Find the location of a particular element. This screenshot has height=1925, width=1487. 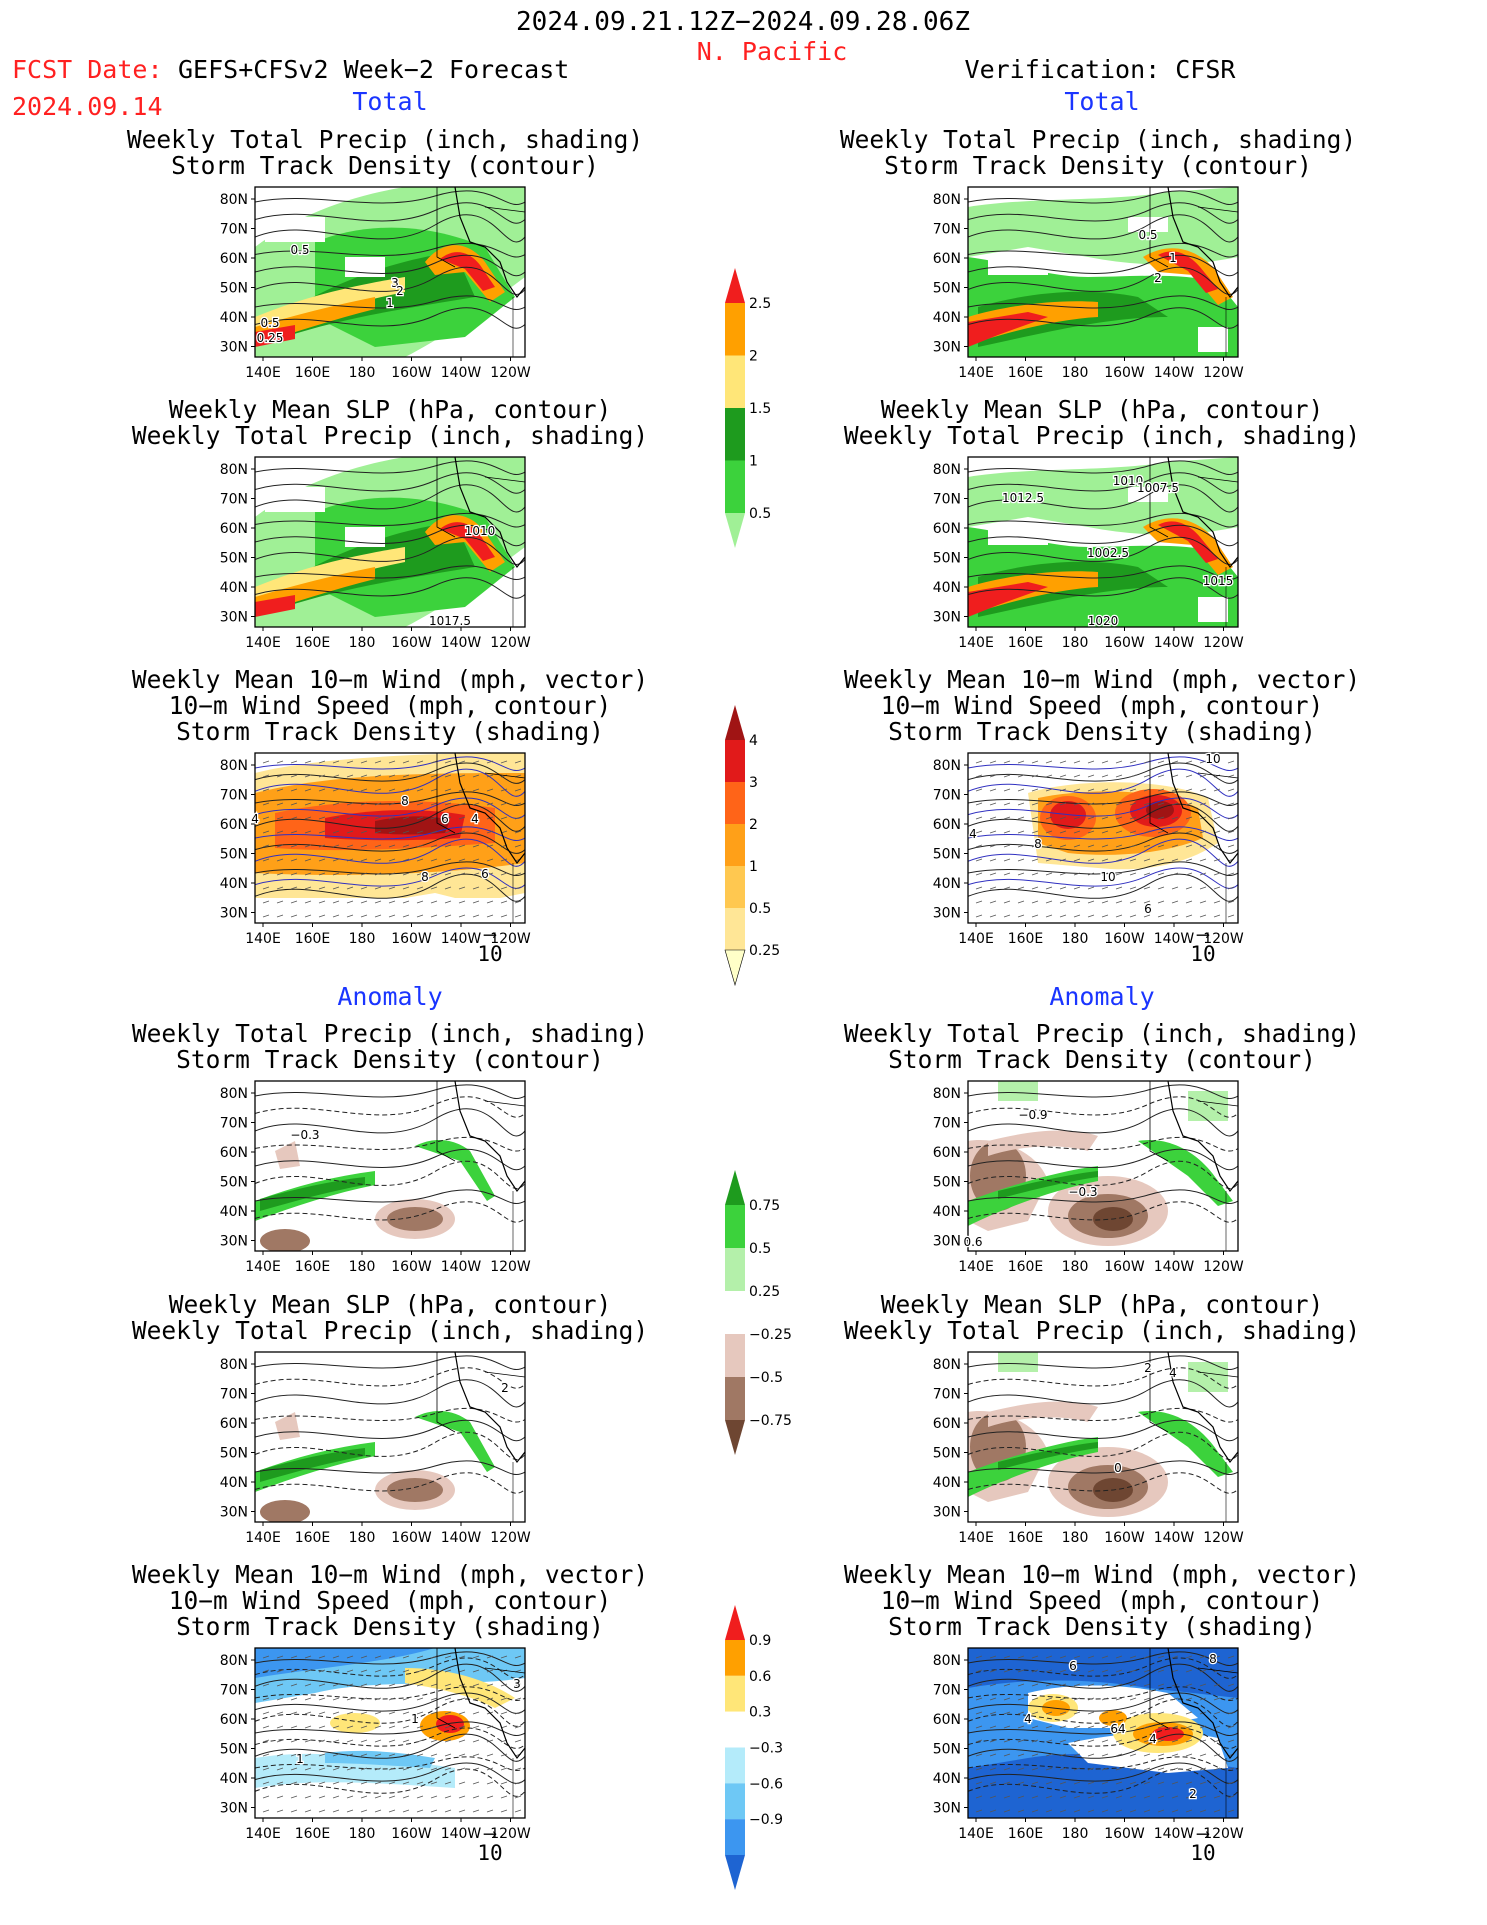

fcst-date-value: 2024.09.14 is located at coordinates (87, 106).